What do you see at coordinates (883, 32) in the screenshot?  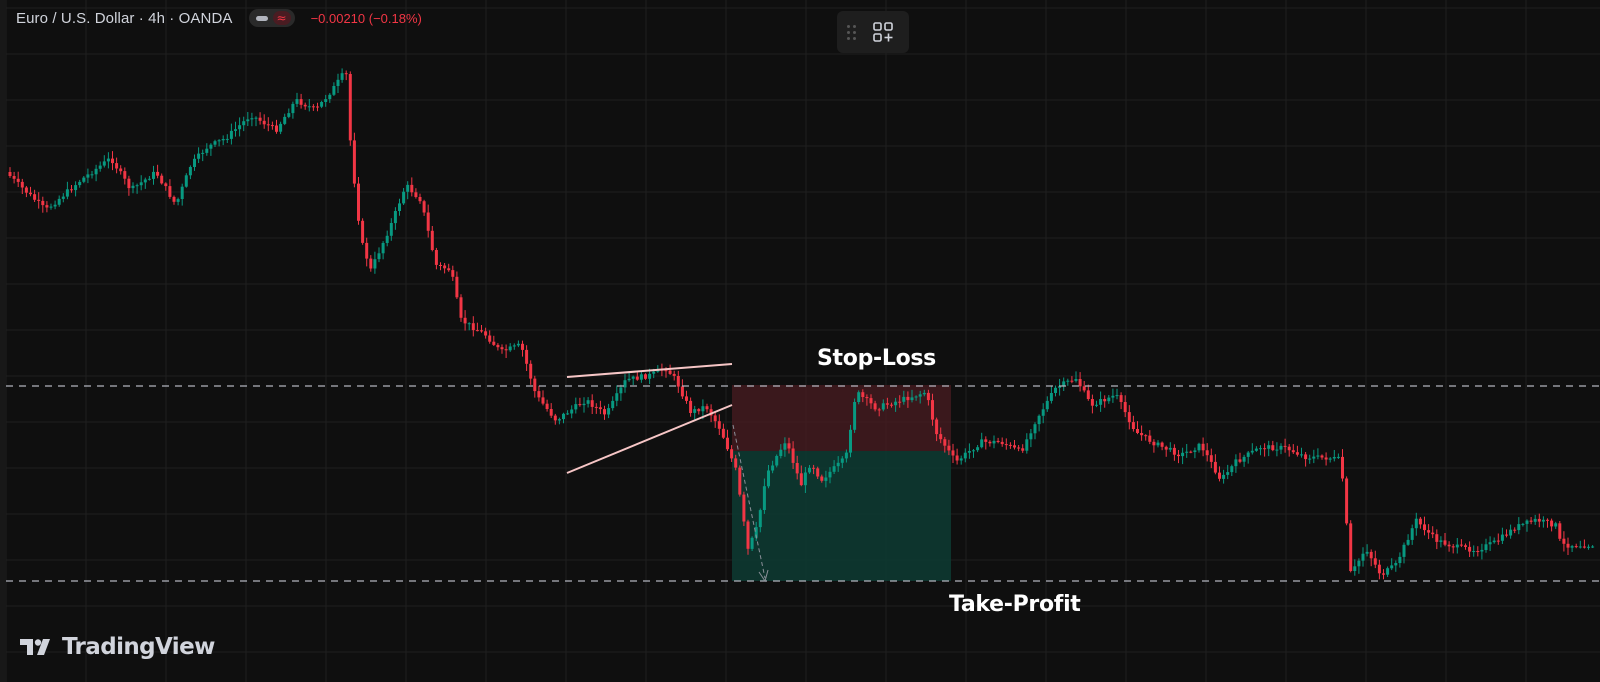 I see `add-layout-button` at bounding box center [883, 32].